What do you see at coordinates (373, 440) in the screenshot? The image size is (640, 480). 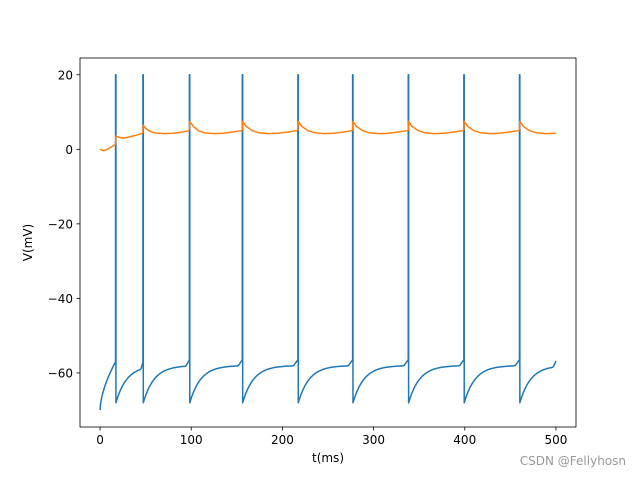 I see `x-tick-label: 300` at bounding box center [373, 440].